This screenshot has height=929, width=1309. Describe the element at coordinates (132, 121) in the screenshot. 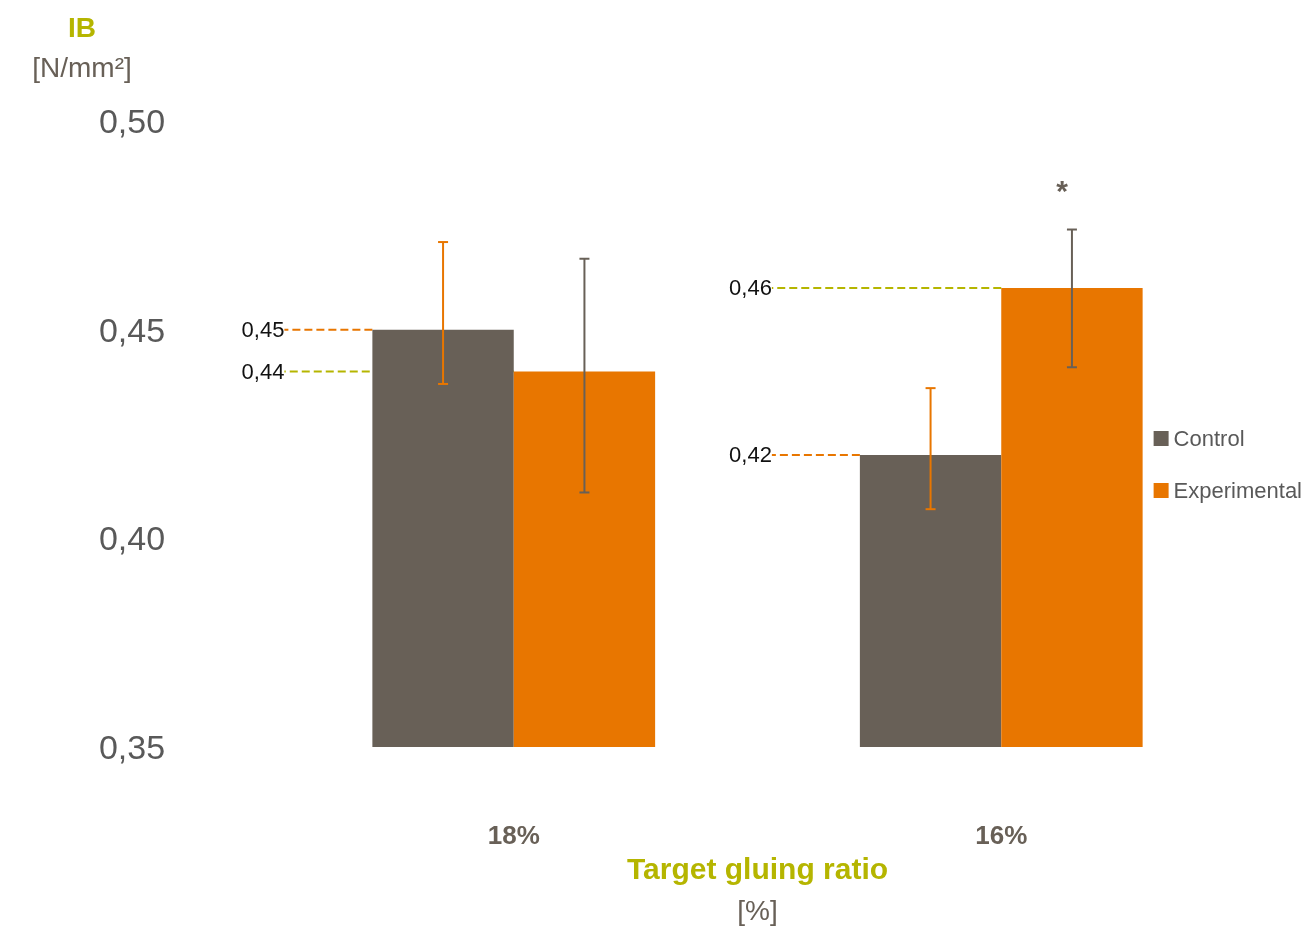

I see `y-tick-label: 0,50` at that location.